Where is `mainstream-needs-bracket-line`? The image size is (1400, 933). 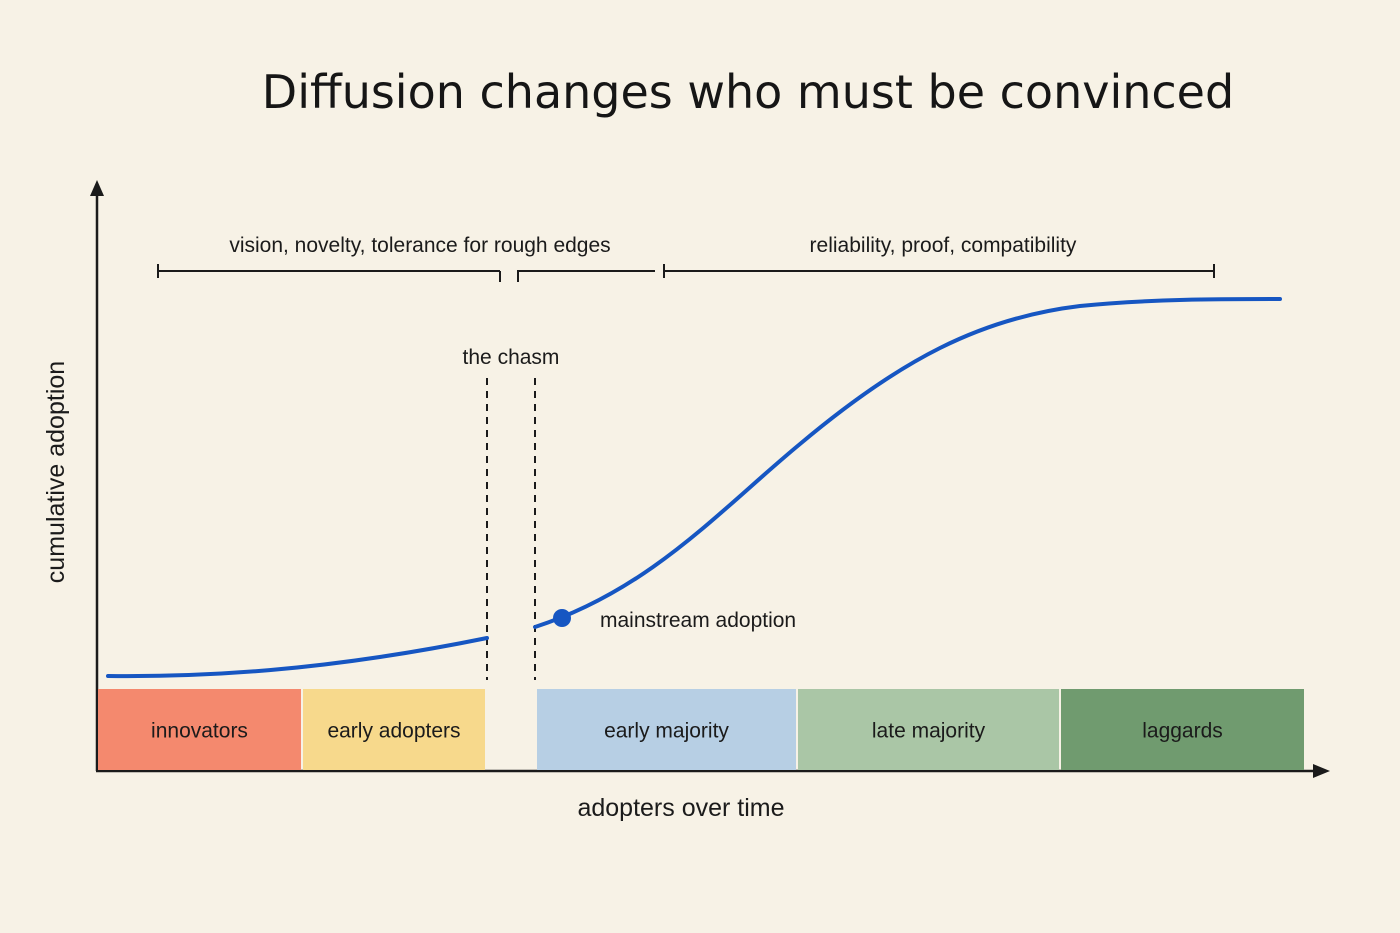
mainstream-needs-bracket-line is located at coordinates (939, 271).